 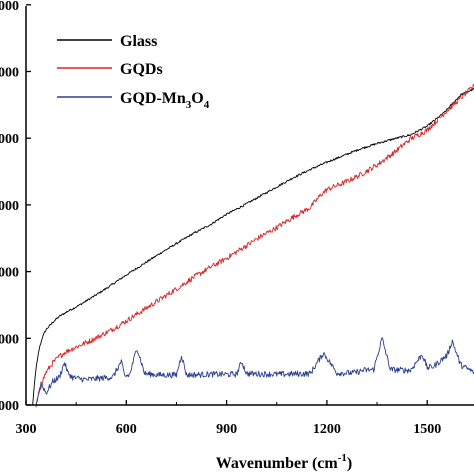 I want to click on legend: Glass GQDs GQD-Mn3O4, so click(x=133, y=72).